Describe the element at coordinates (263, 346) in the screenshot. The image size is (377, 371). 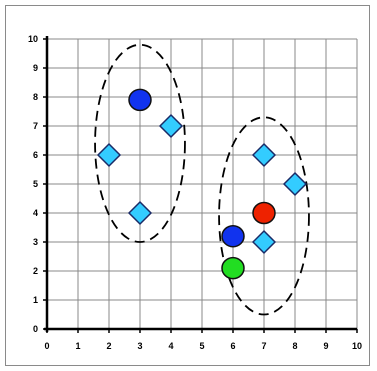
I see `x-tick-label: 7` at that location.